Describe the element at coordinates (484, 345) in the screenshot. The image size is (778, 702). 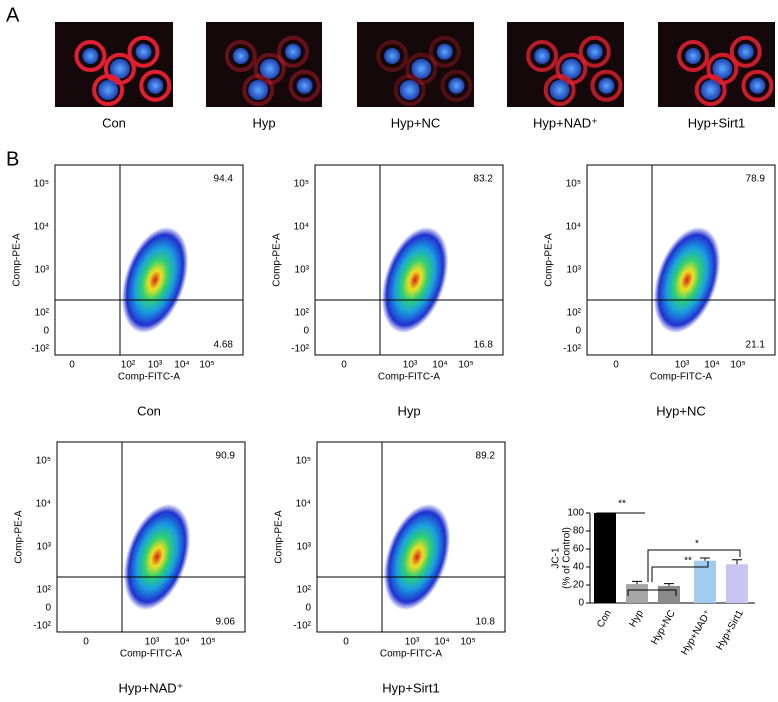
I see `quadrant-value: 16.8` at that location.